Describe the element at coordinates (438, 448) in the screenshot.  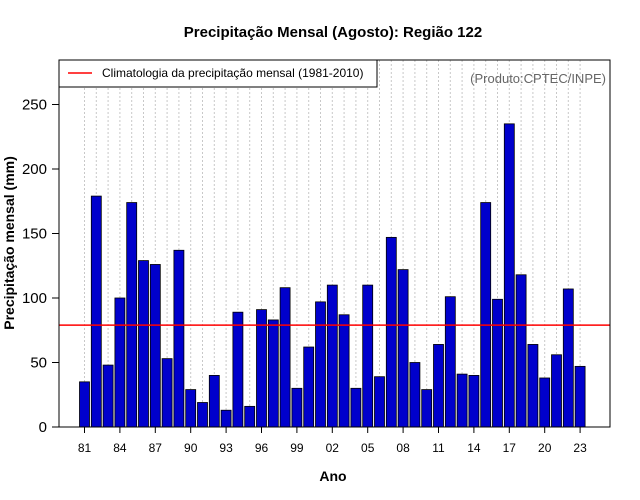
I see `x-tick-label-11: 11` at that location.